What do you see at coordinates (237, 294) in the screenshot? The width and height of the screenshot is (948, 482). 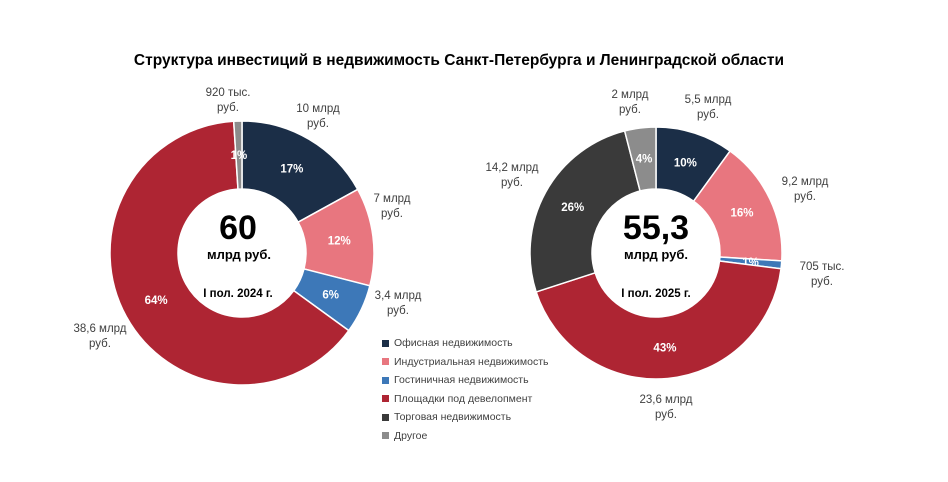 I see `center-period: I пол. 2024 г.` at bounding box center [237, 294].